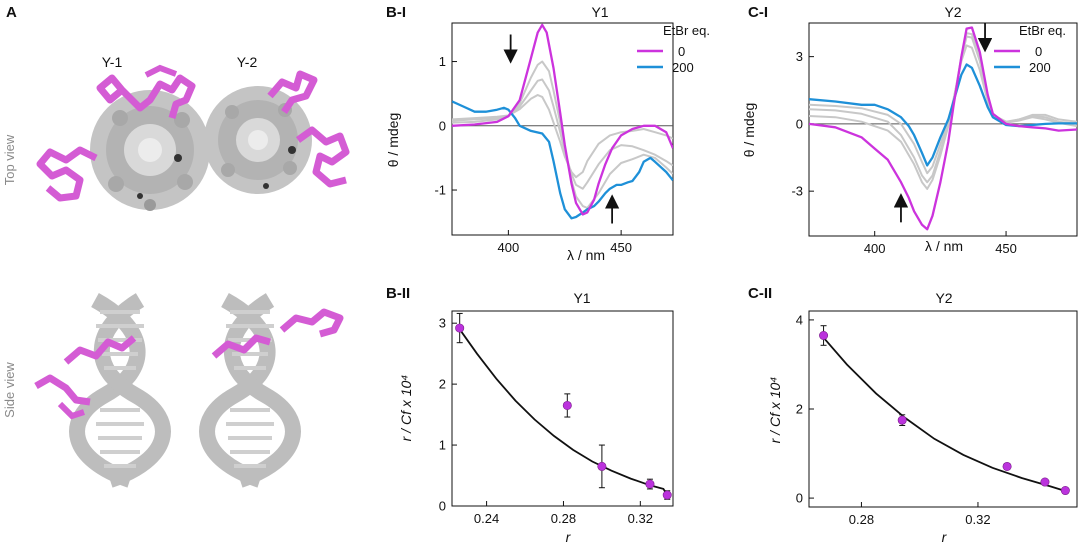 This screenshot has width=1084, height=547. I want to click on chart-c-i-ylabel: θ / mdeg, so click(749, 130).